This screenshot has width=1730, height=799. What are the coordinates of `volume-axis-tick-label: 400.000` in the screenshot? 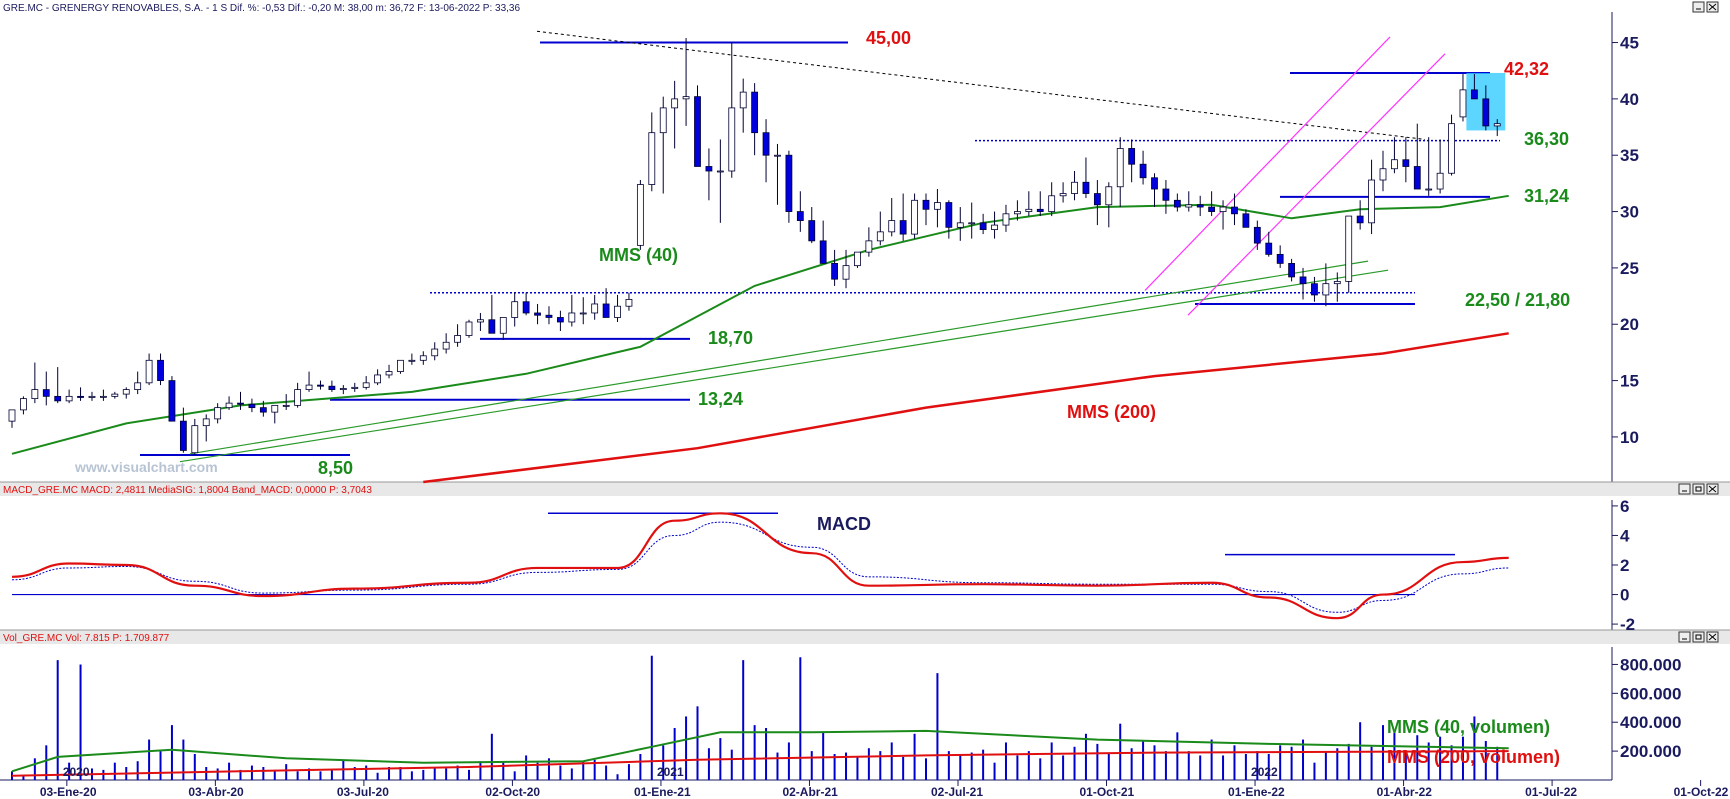 It's located at (1650, 722).